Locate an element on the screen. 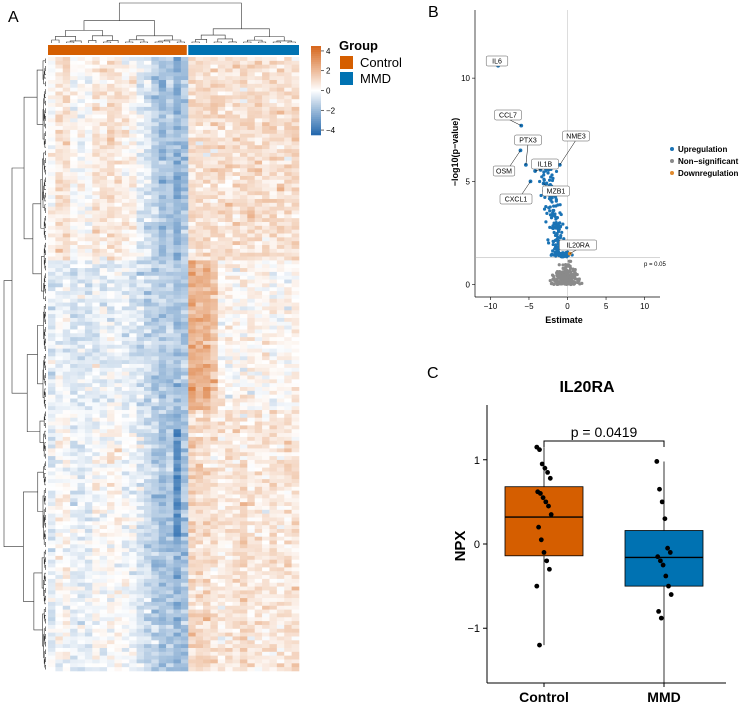 The width and height of the screenshot is (753, 716). column-dendrogram-branch is located at coordinates (70, 42).